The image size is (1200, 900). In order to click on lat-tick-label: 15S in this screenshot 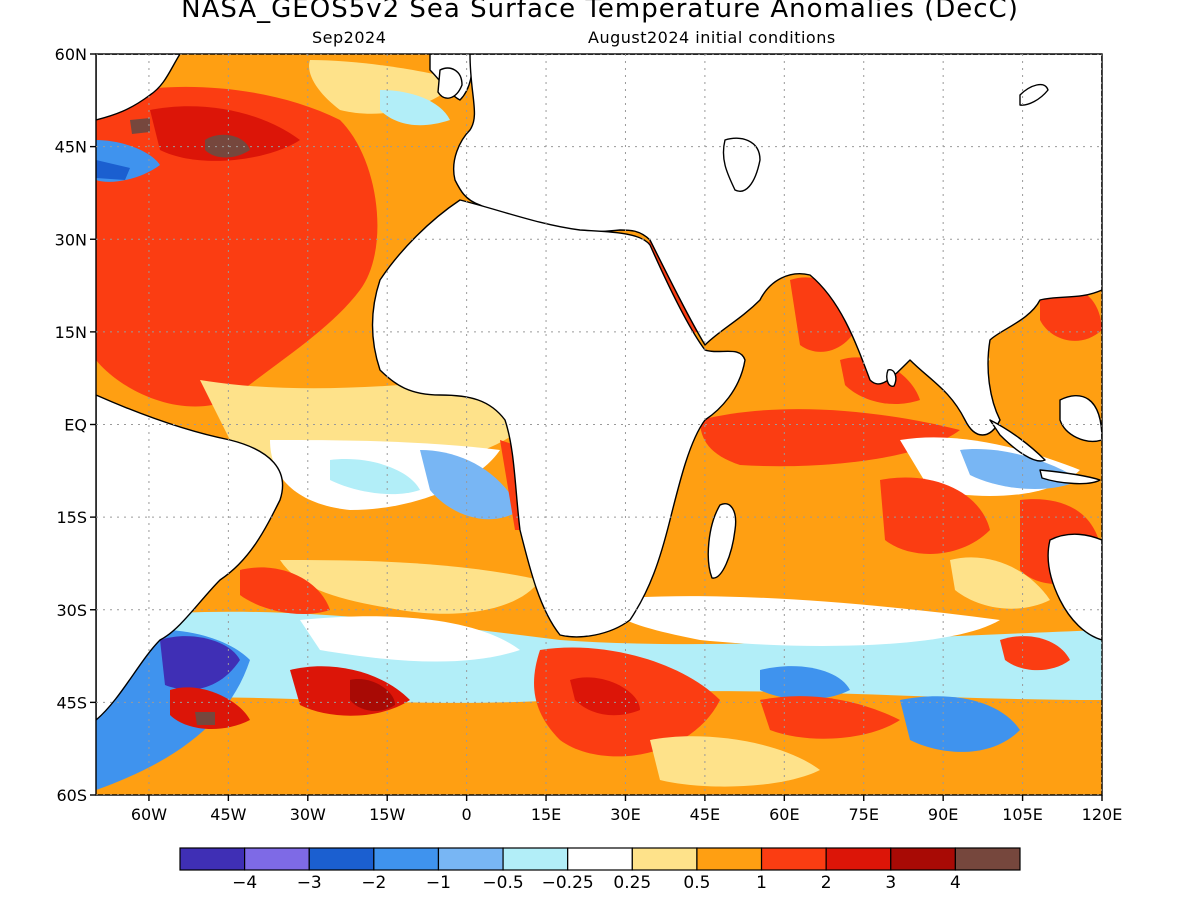, I will do `click(71, 517)`.